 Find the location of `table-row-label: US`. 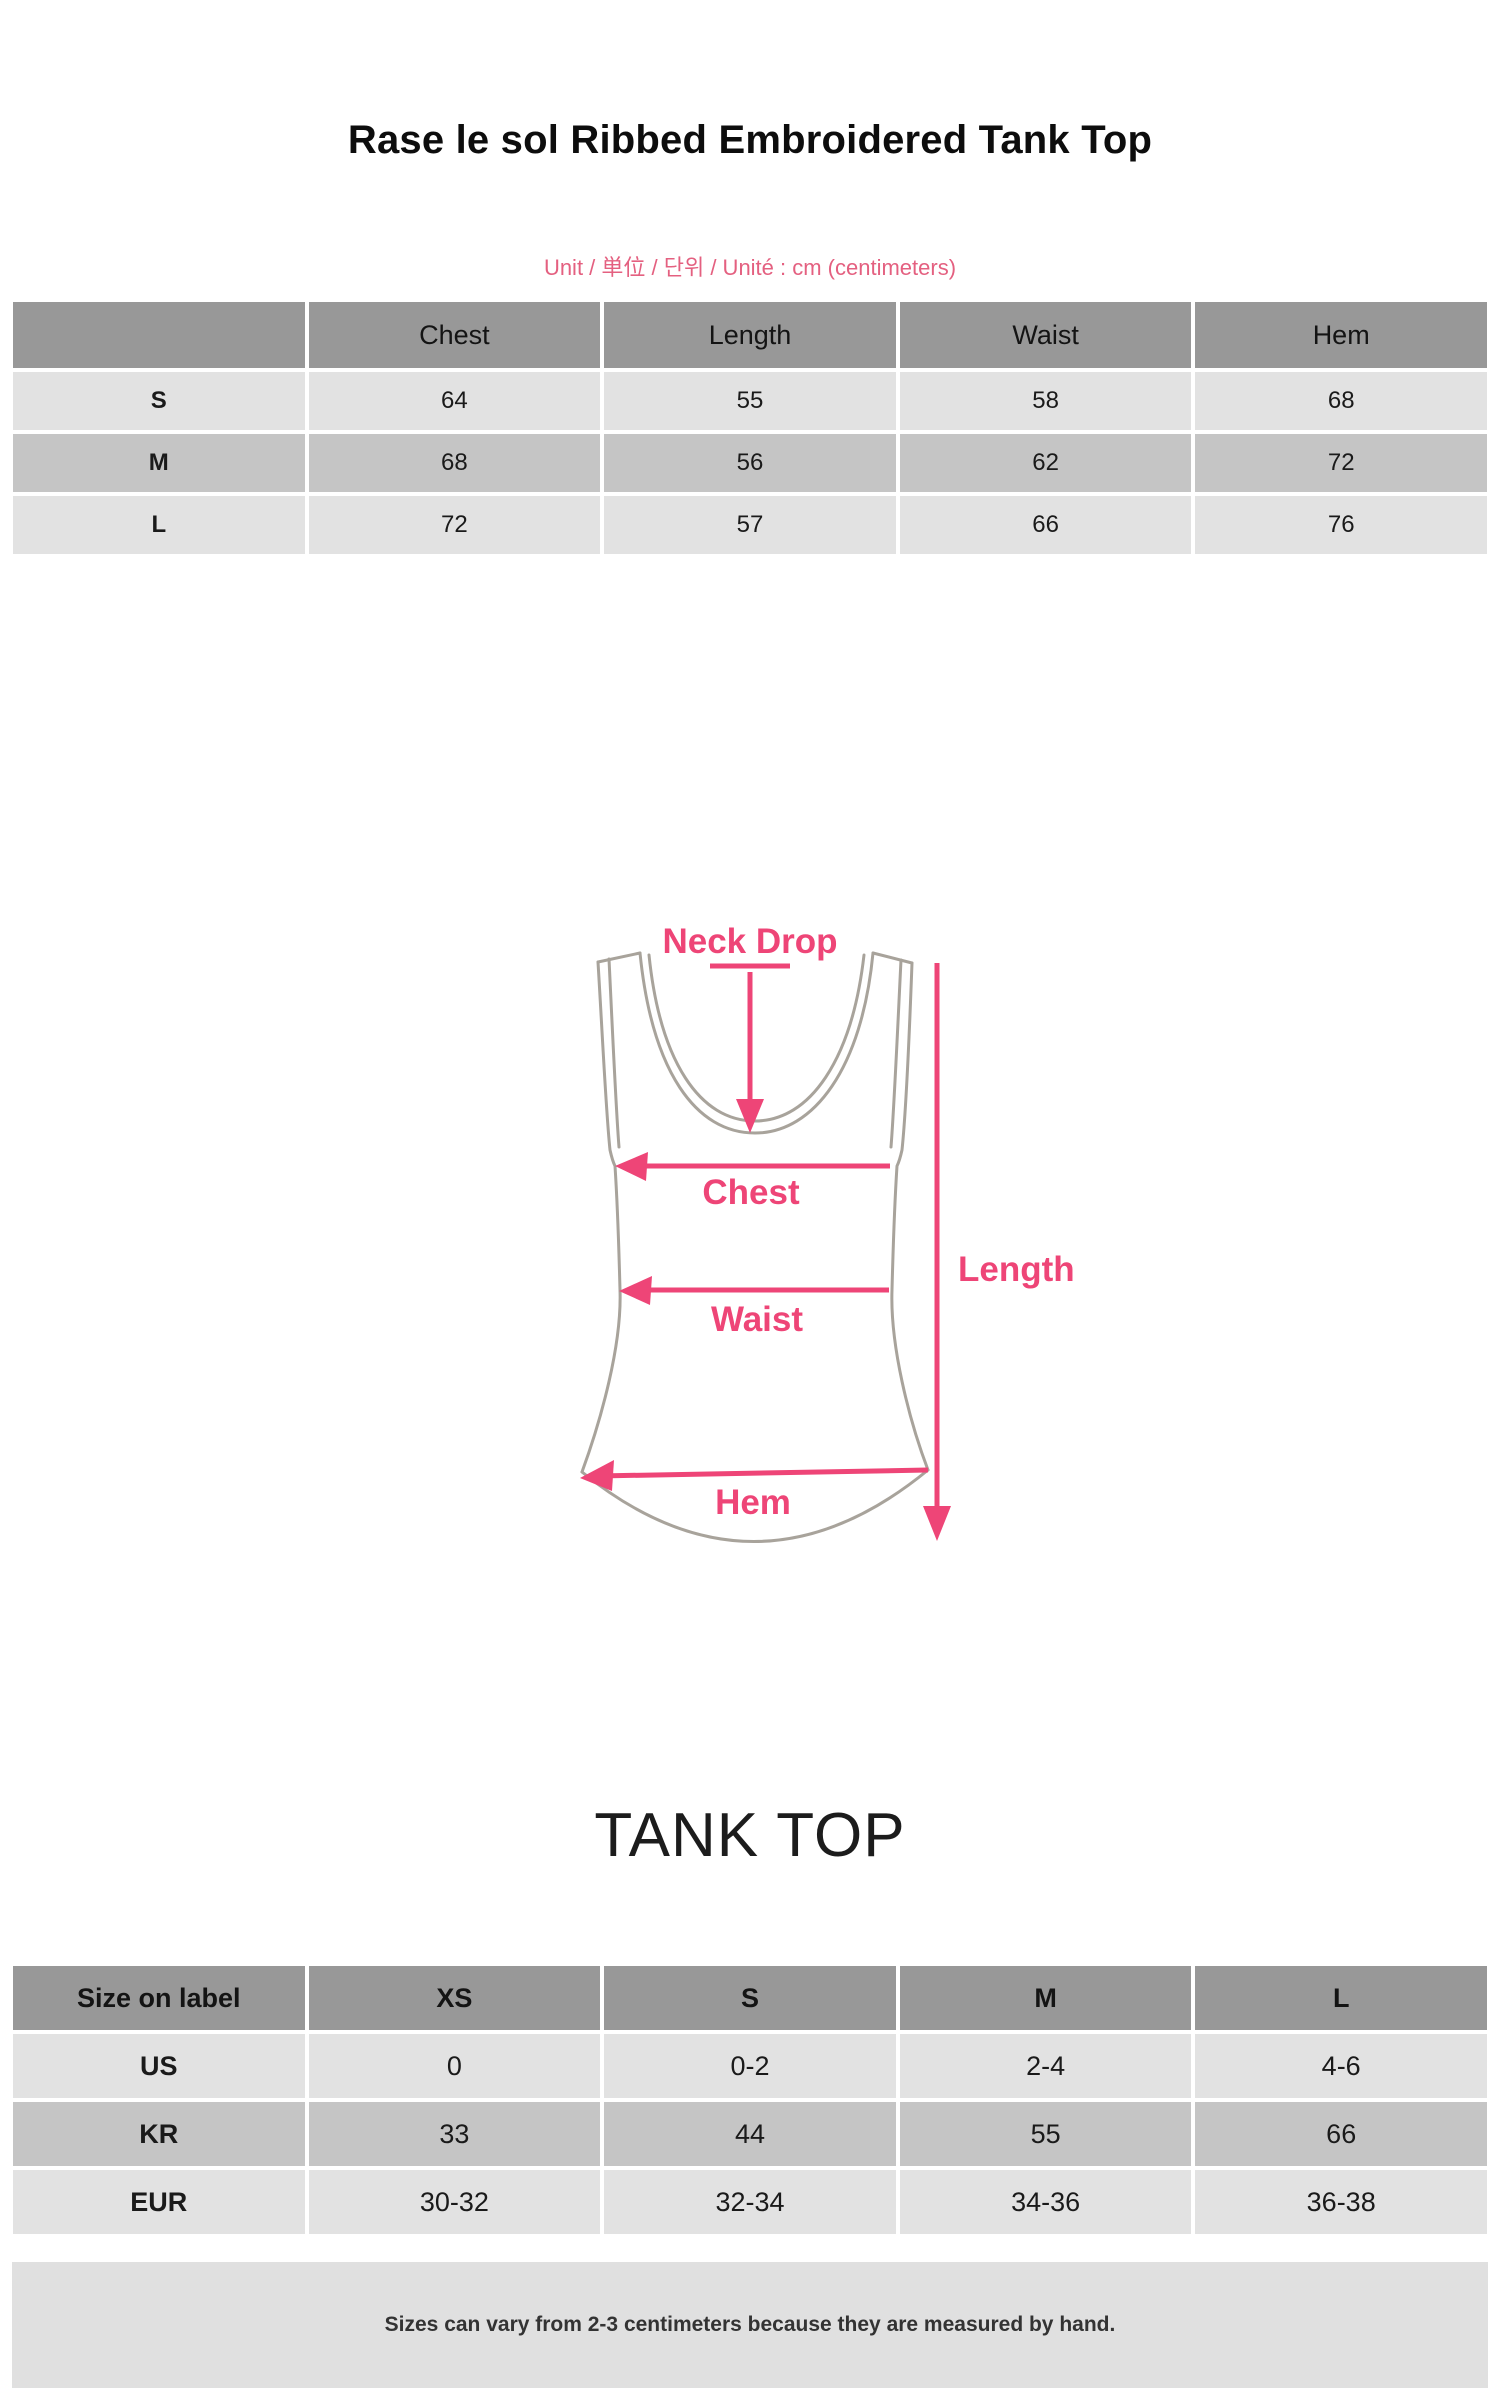

table-row-label: US is located at coordinates (159, 2066).